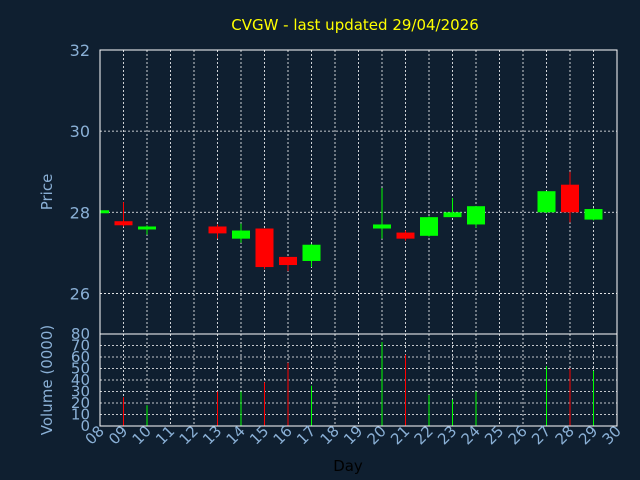 The image size is (640, 480). I want to click on price-y-tick-labels: 26 28 30 32, so click(80, 172).